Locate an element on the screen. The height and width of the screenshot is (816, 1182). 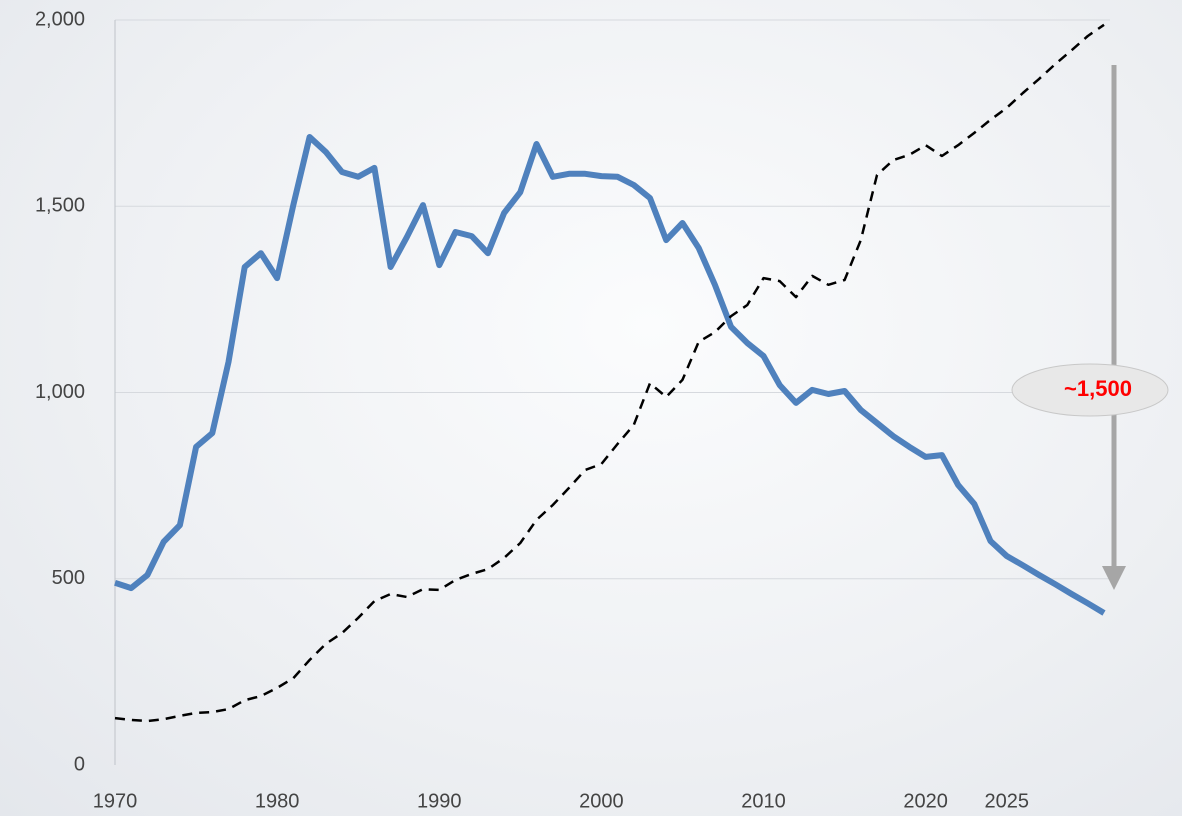
y-tick-label: 1,000 is located at coordinates (60, 392).